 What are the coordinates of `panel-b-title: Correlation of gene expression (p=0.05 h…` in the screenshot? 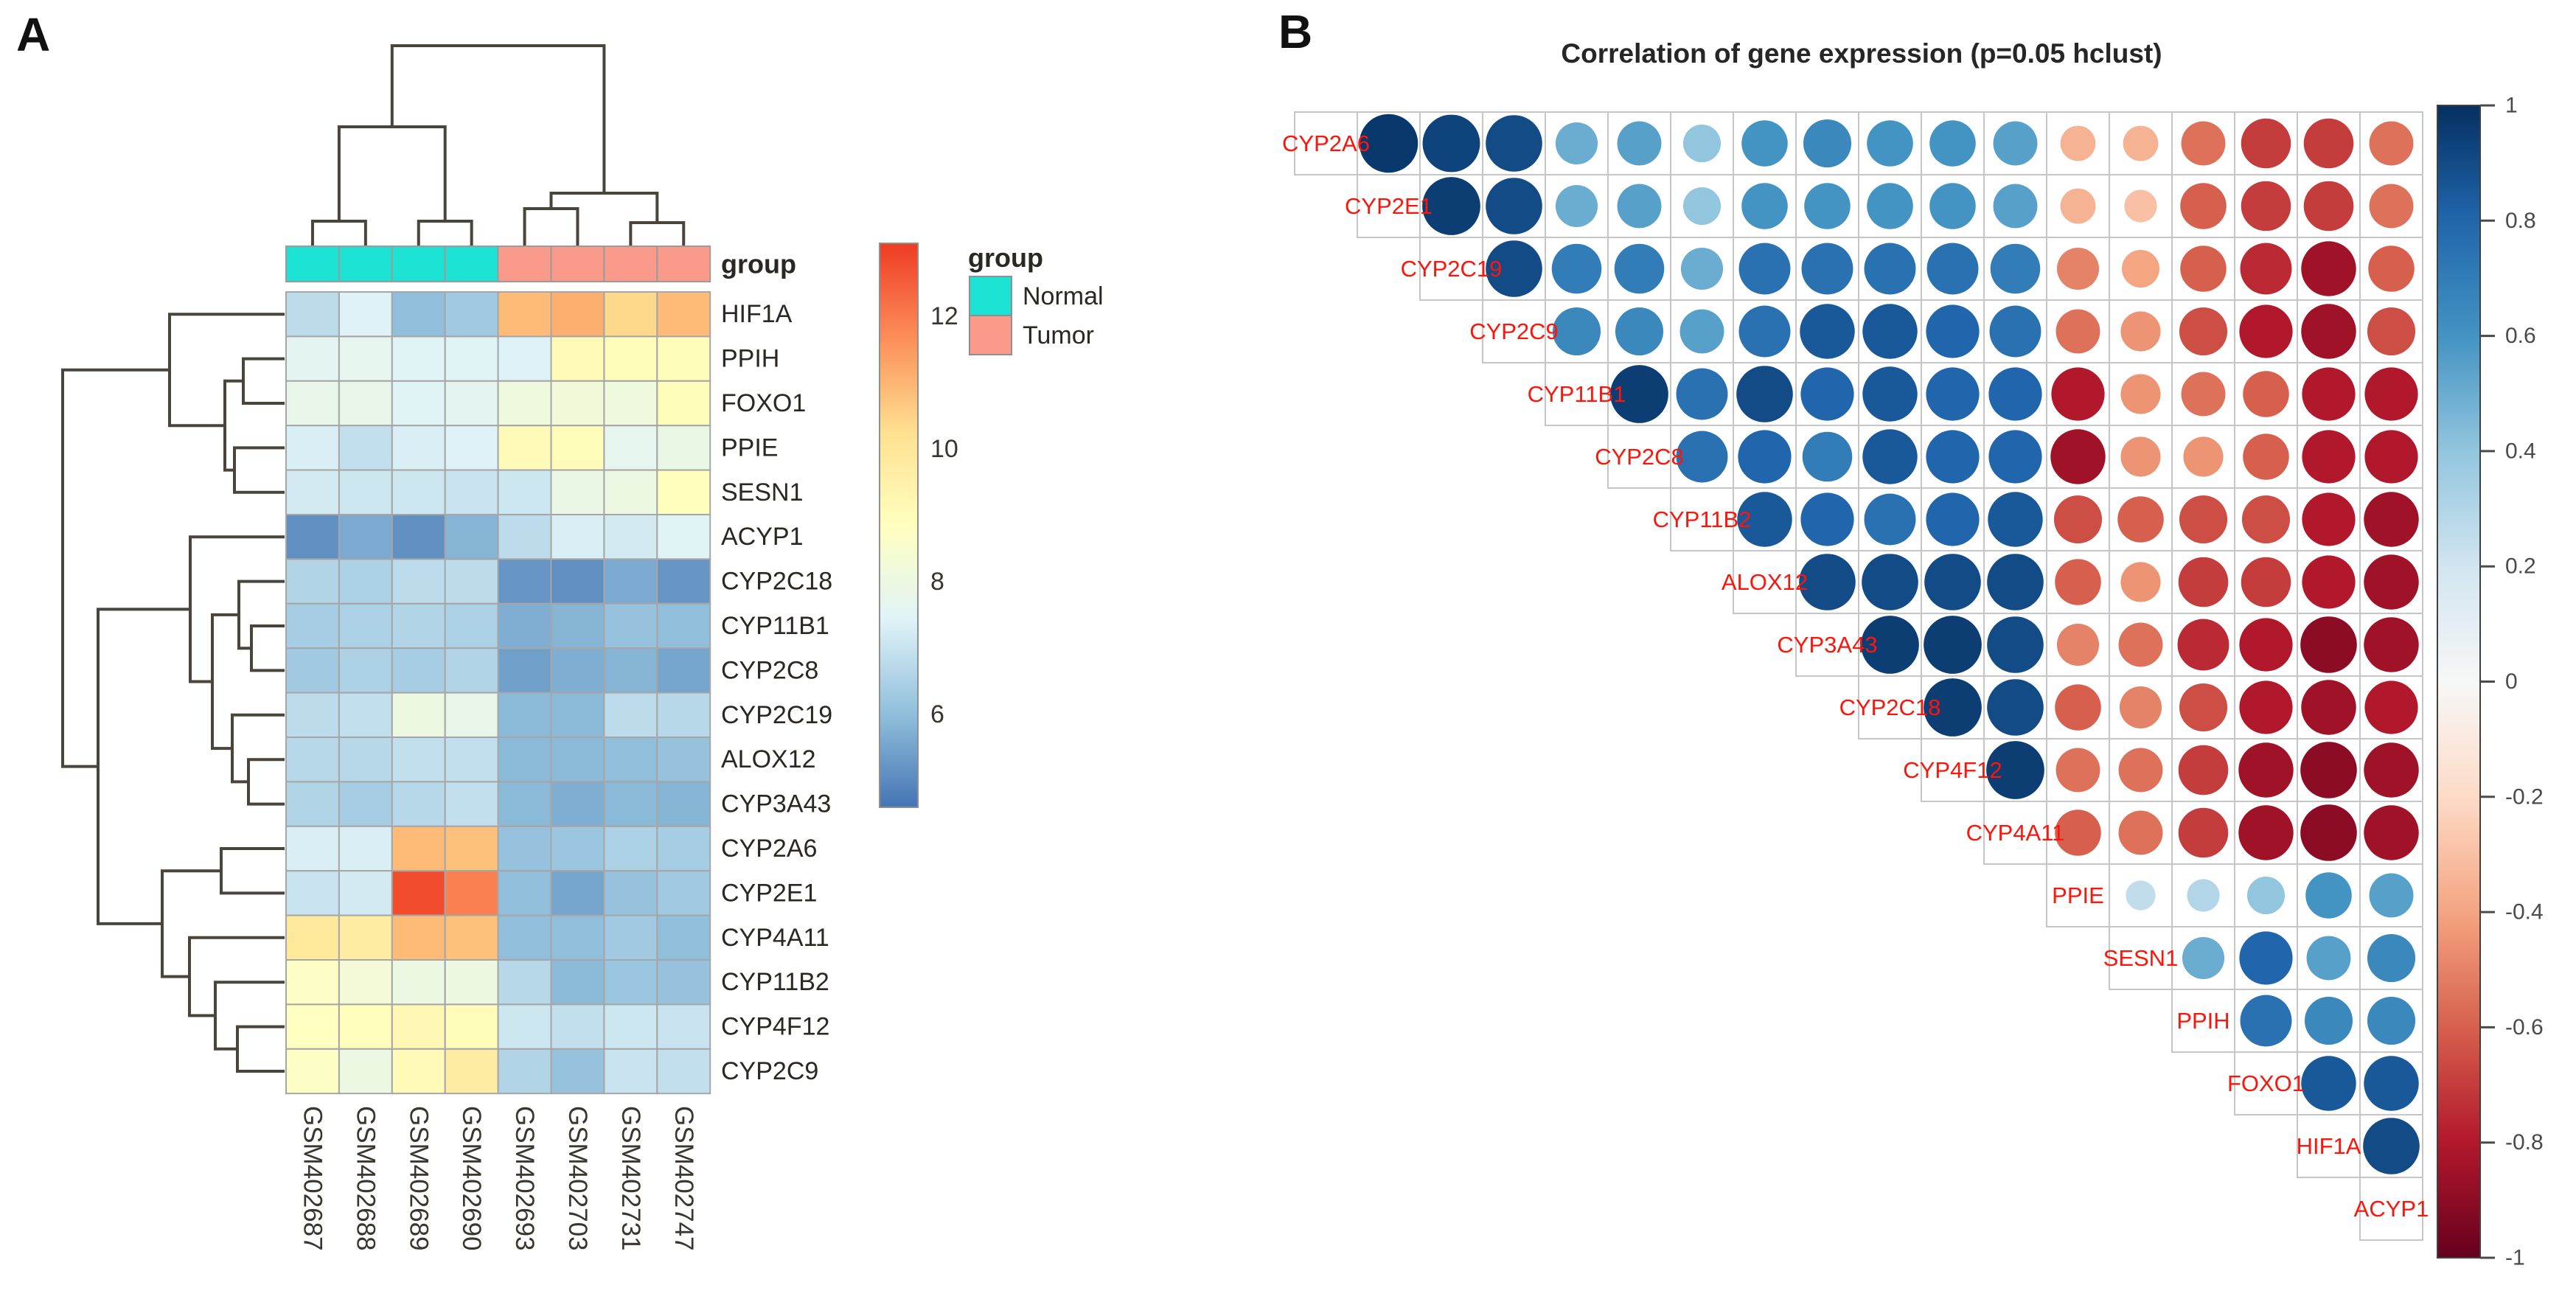 It's located at (1862, 53).